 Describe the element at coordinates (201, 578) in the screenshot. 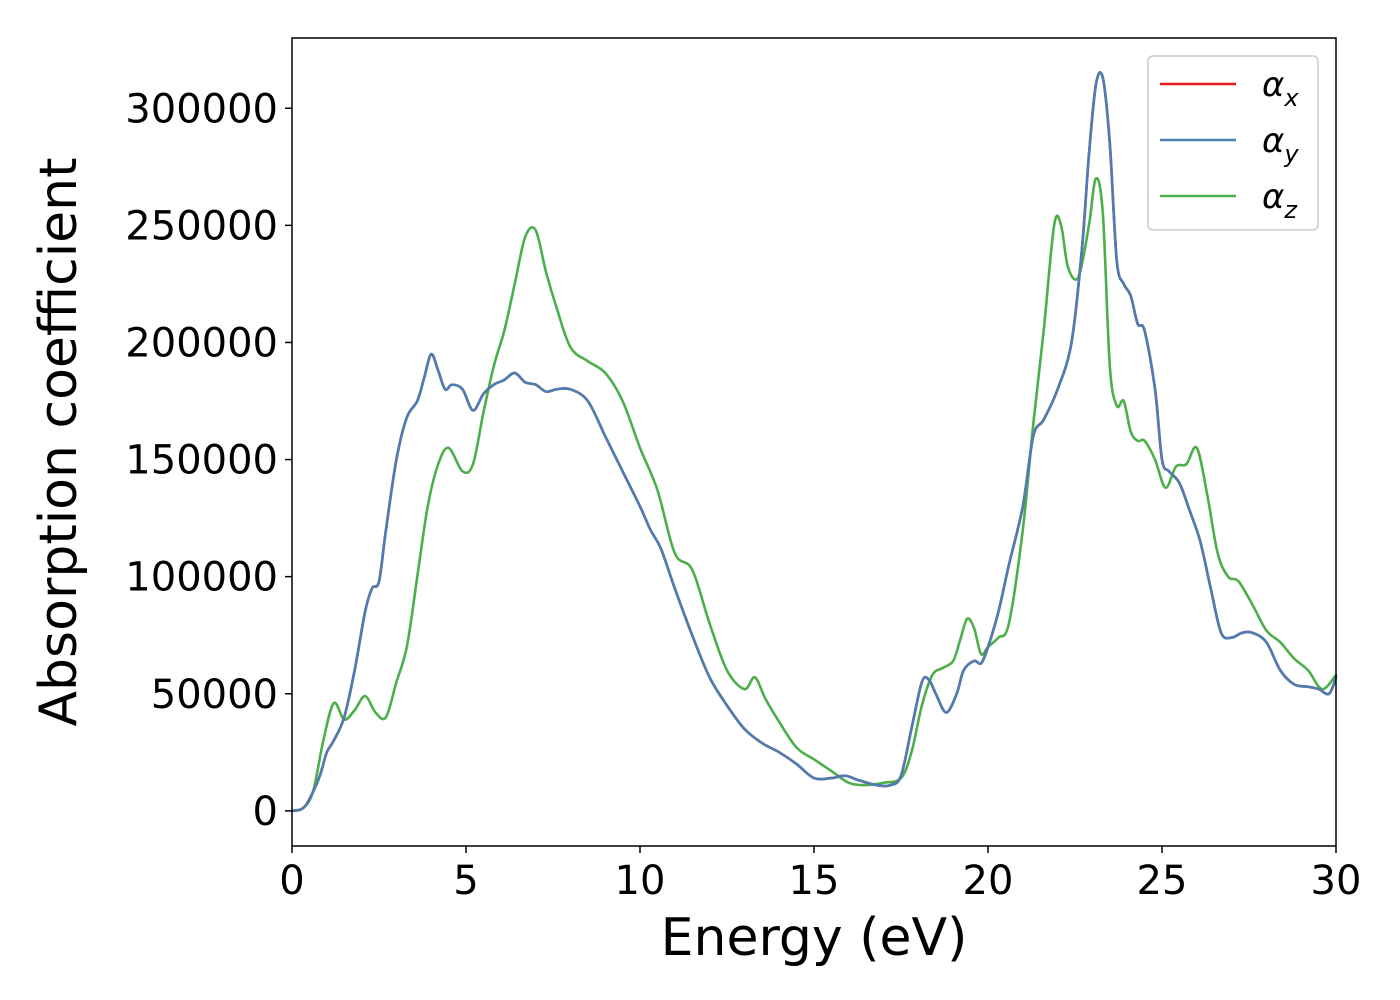

I see `y-tick-label: 100000` at that location.